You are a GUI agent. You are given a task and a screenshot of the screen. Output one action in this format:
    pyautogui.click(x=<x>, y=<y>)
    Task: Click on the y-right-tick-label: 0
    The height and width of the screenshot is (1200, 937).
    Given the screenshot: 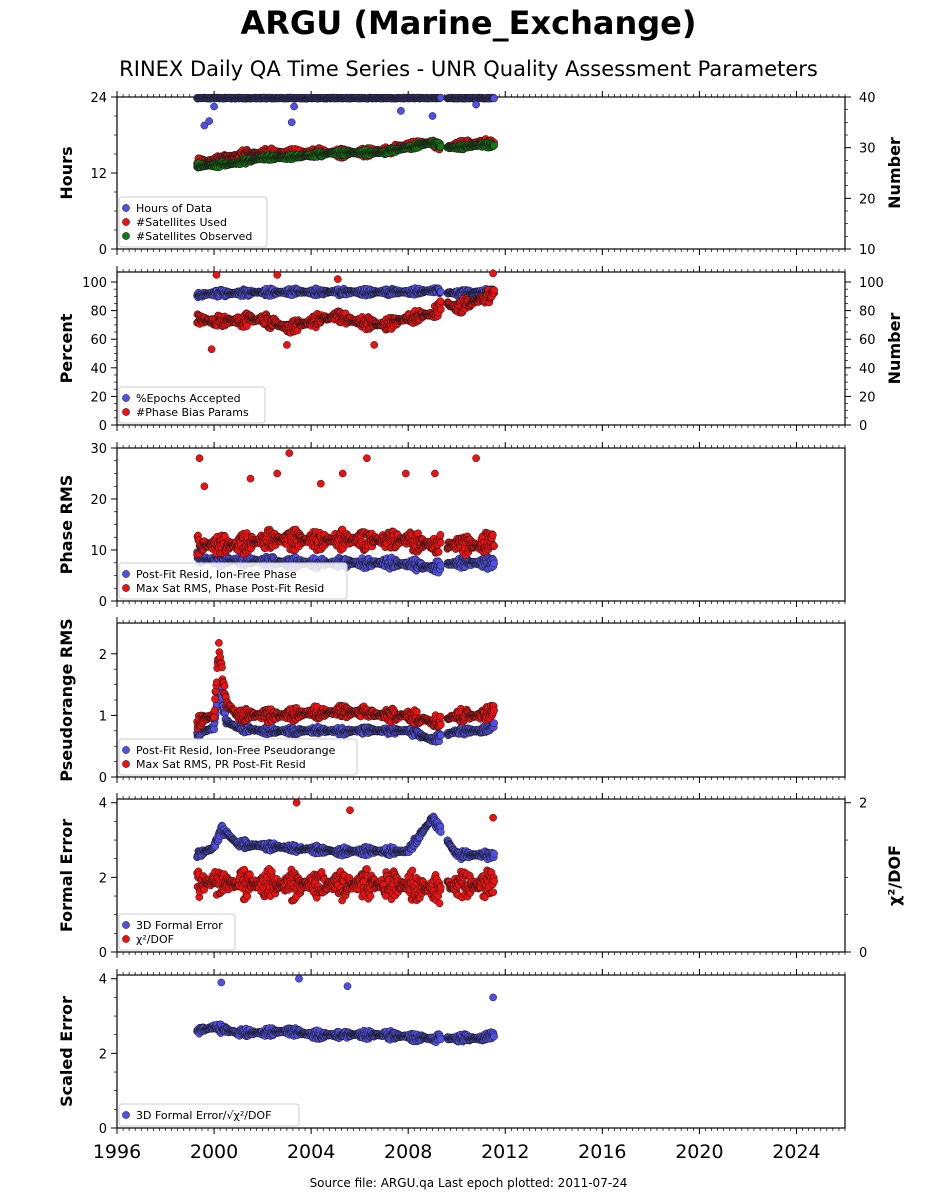 What is the action you would take?
    pyautogui.click(x=863, y=426)
    